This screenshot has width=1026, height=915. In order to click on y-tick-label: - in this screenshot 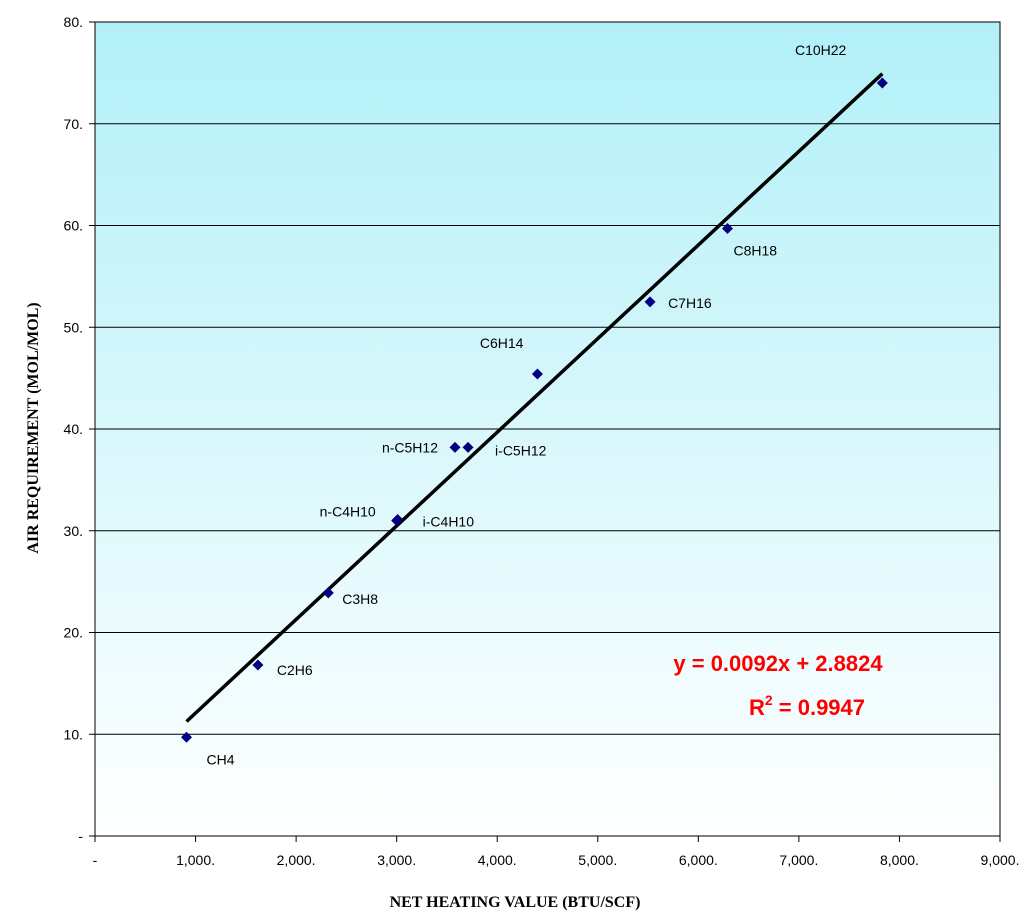, I will do `click(80, 836)`.